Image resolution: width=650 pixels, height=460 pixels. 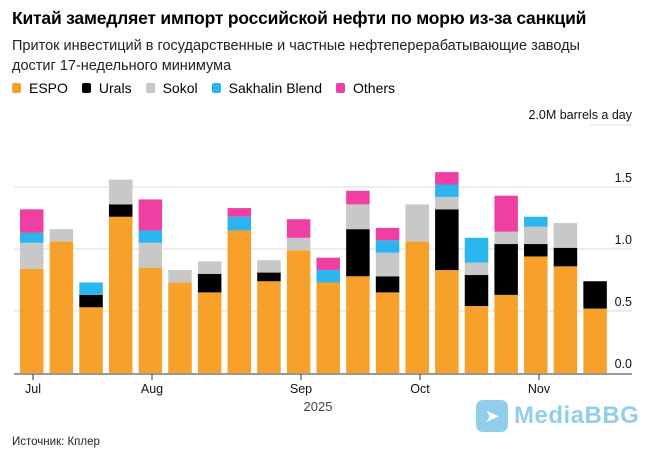 I want to click on legend-label-urals: Urals, so click(x=115, y=88).